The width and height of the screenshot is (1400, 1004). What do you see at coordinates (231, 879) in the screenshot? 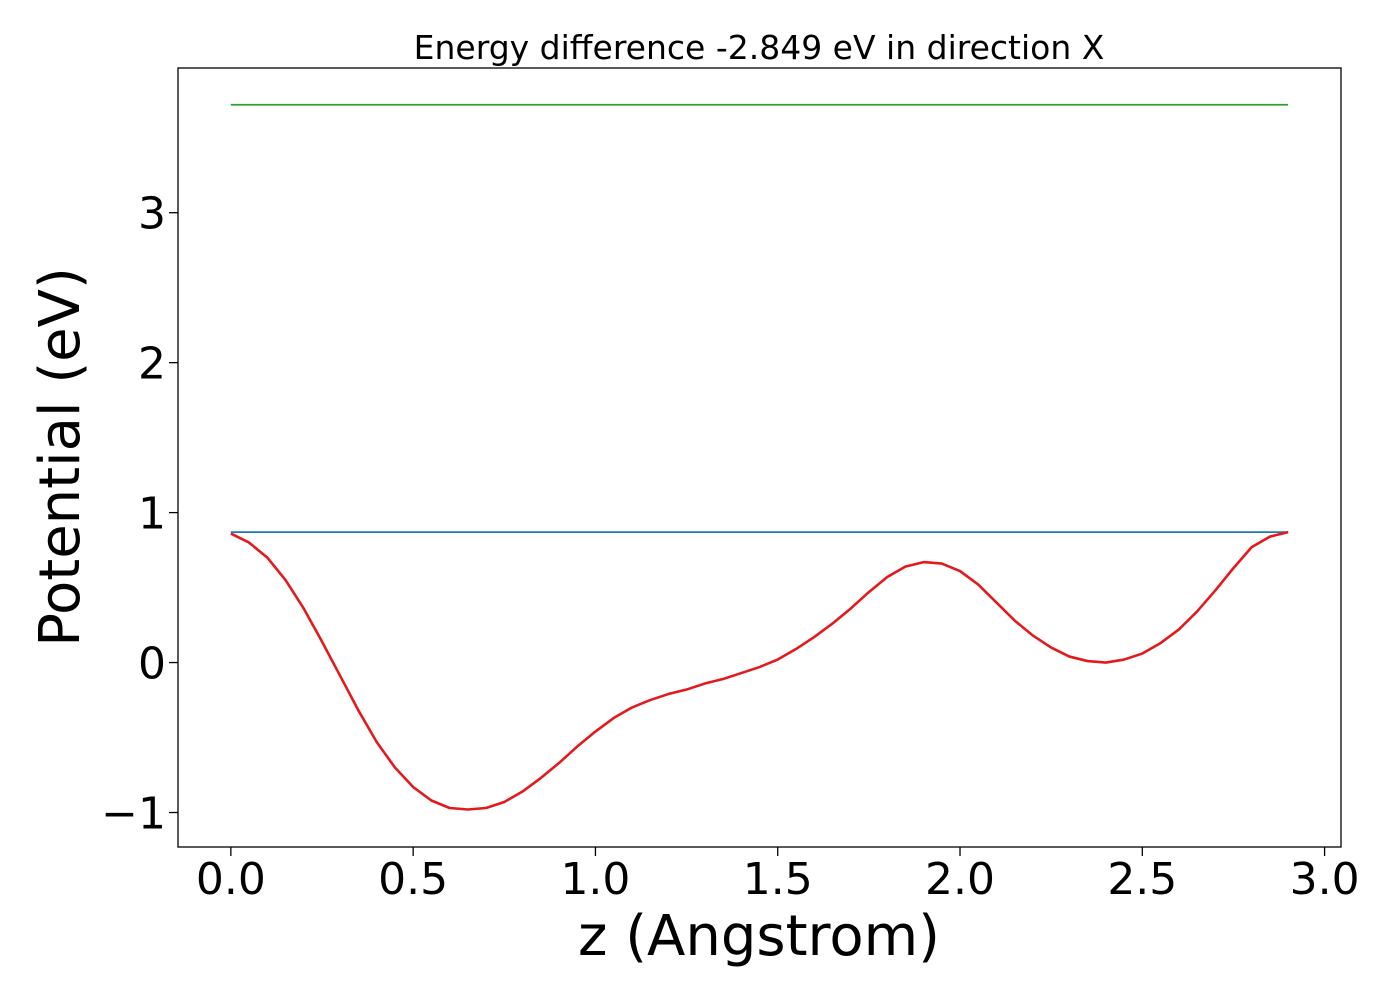
I see `x-tick-label: 0.0` at bounding box center [231, 879].